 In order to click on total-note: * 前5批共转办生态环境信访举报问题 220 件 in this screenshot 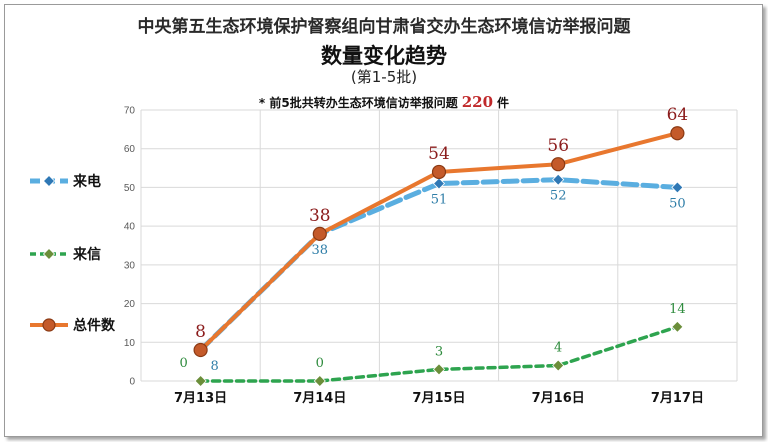, I will do `click(384, 102)`.